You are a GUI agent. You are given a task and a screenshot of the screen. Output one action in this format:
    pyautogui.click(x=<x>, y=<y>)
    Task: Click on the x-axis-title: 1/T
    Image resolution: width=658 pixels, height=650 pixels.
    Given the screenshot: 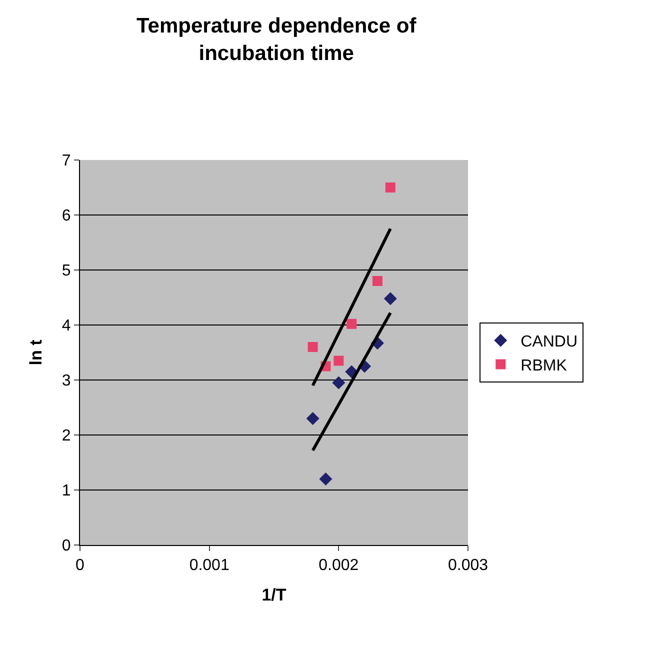 What is the action you would take?
    pyautogui.click(x=274, y=595)
    